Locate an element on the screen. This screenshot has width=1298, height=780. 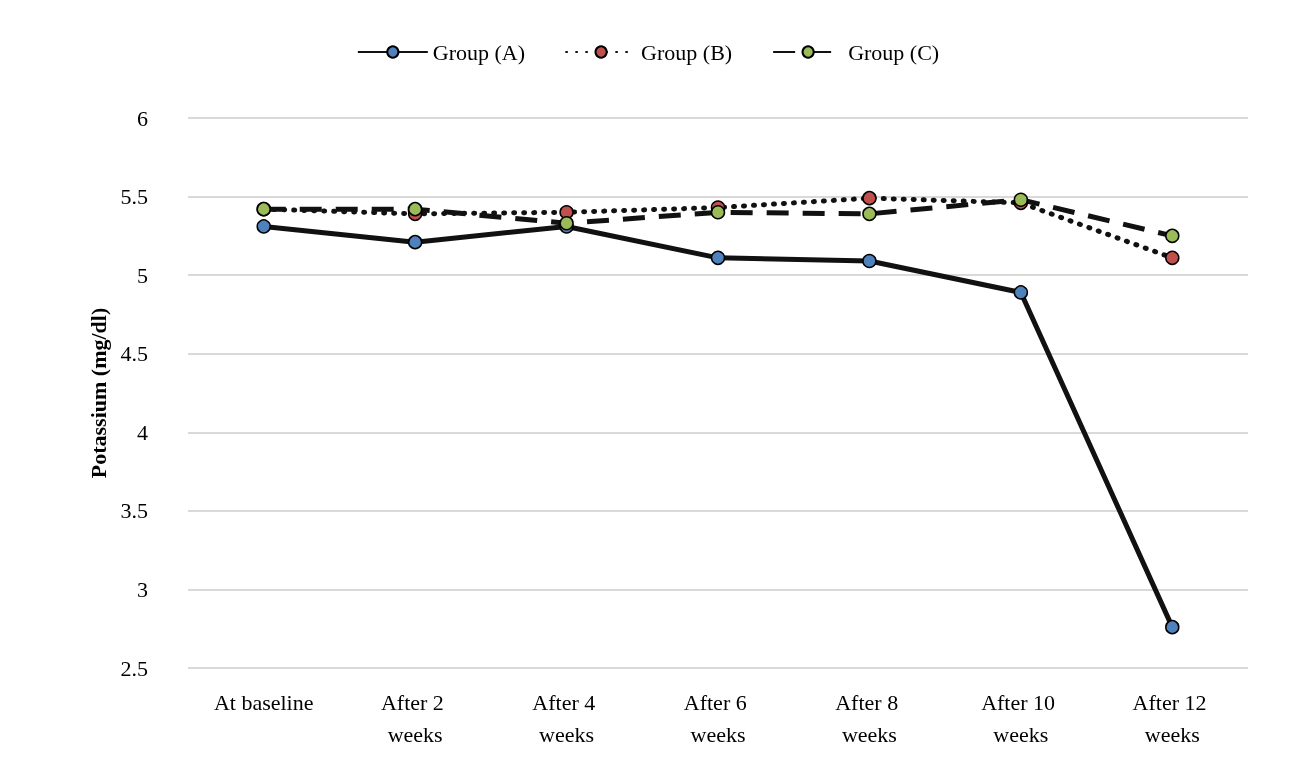
x-tick-label: After 4 weeks is located at coordinates (566, 718).